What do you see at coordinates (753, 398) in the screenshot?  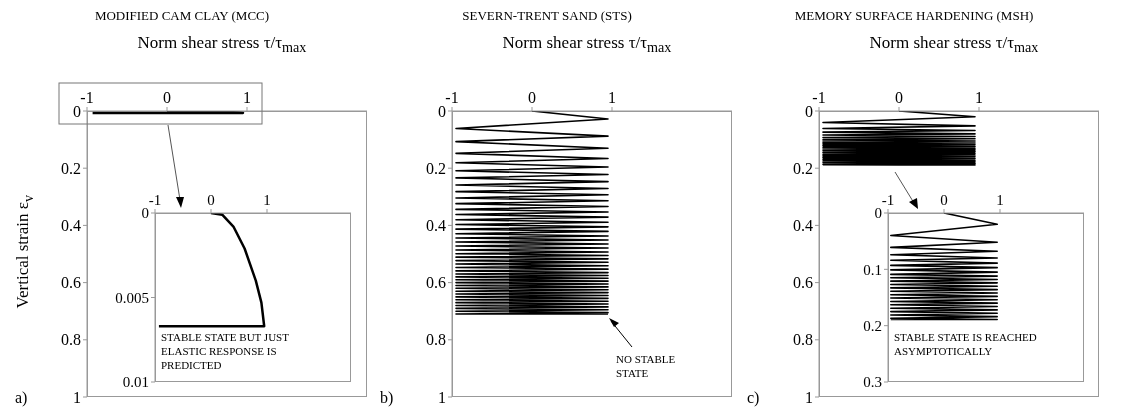 I see `text: c)` at bounding box center [753, 398].